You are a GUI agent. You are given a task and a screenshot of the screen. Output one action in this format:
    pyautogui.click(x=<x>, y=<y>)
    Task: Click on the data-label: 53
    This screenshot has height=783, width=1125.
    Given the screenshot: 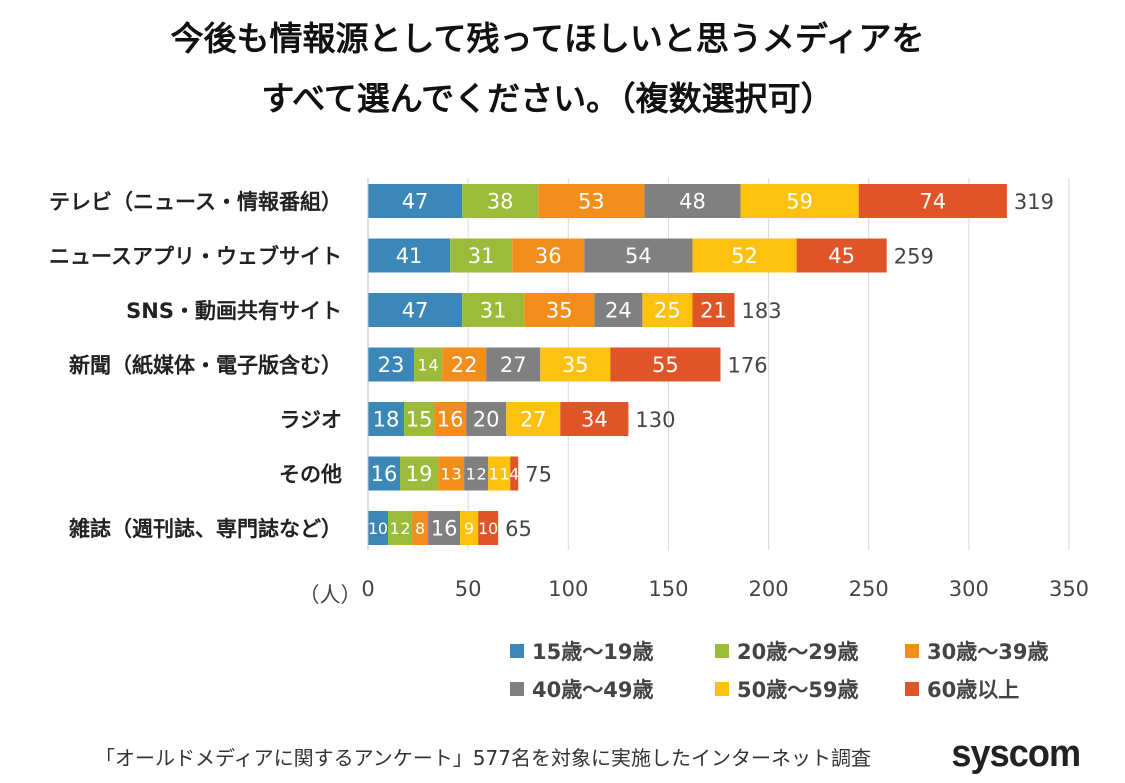 What is the action you would take?
    pyautogui.click(x=591, y=202)
    